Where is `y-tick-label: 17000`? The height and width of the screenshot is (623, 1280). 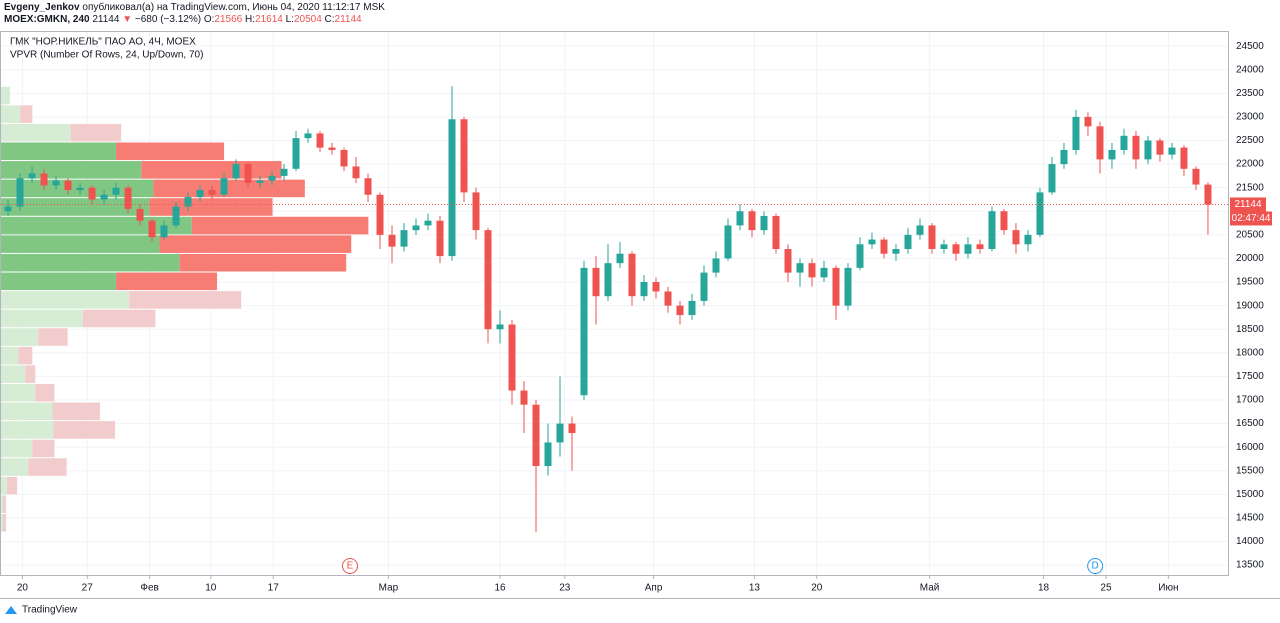 y-tick-label: 17000 is located at coordinates (1250, 400).